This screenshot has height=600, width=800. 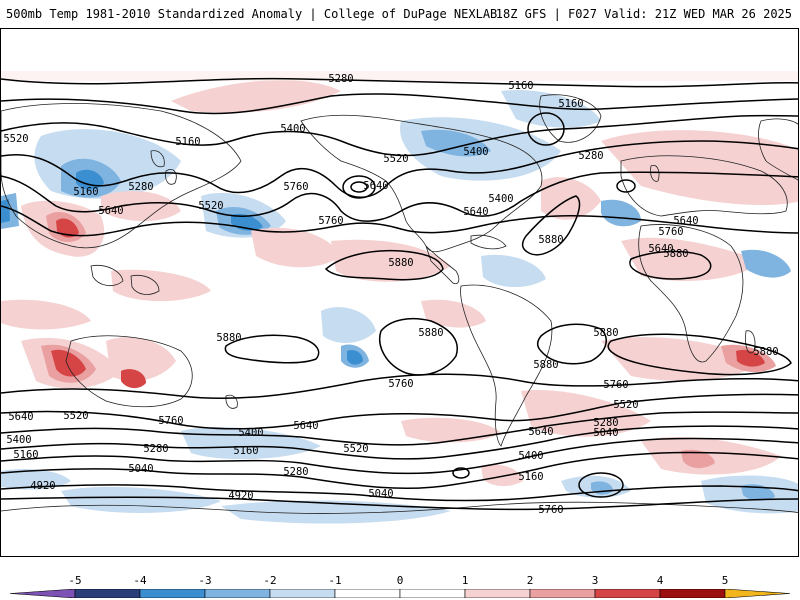 What do you see at coordinates (465, 580) in the screenshot?
I see `colorbar-tick-label: 1` at bounding box center [465, 580].